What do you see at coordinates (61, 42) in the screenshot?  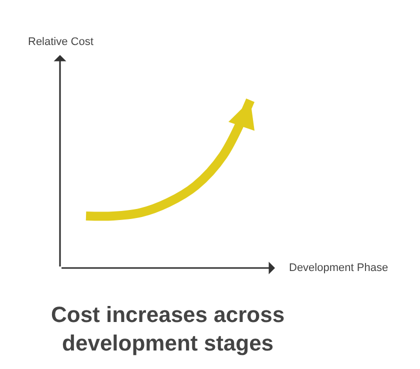 I see `y-axis-title: Relative Cost` at bounding box center [61, 42].